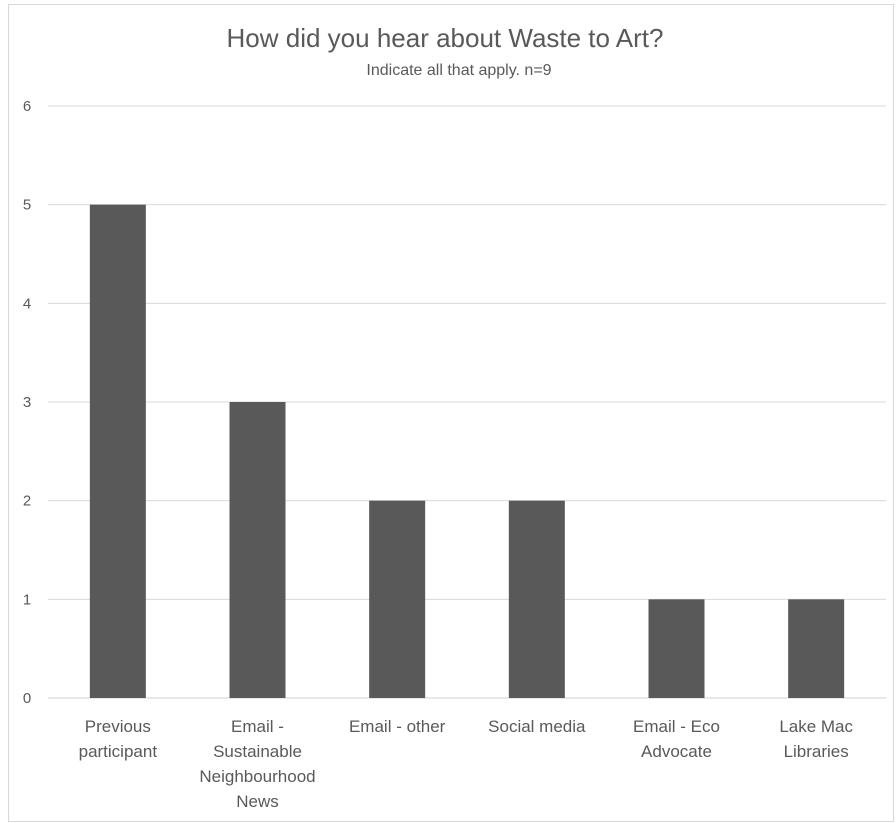 The height and width of the screenshot is (823, 896). I want to click on x-category-label: Email - other, so click(397, 726).